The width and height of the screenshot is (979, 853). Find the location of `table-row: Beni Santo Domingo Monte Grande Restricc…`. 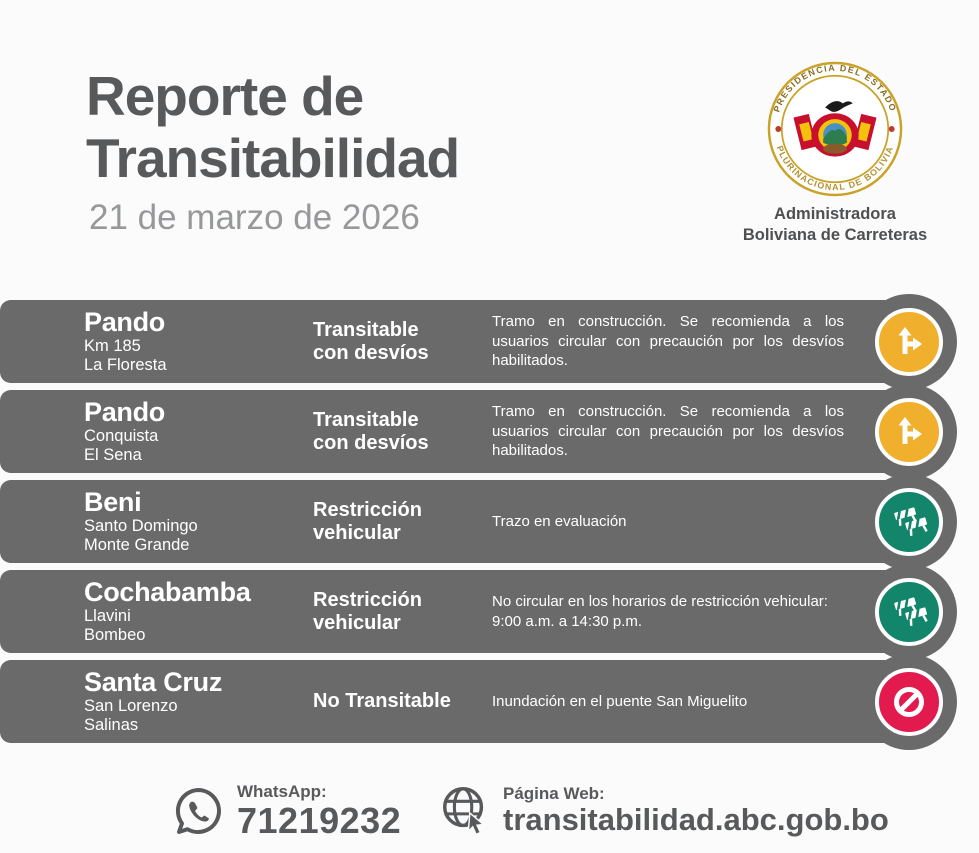

table-row: Beni Santo Domingo Monte Grande Restricc… is located at coordinates (478, 521).